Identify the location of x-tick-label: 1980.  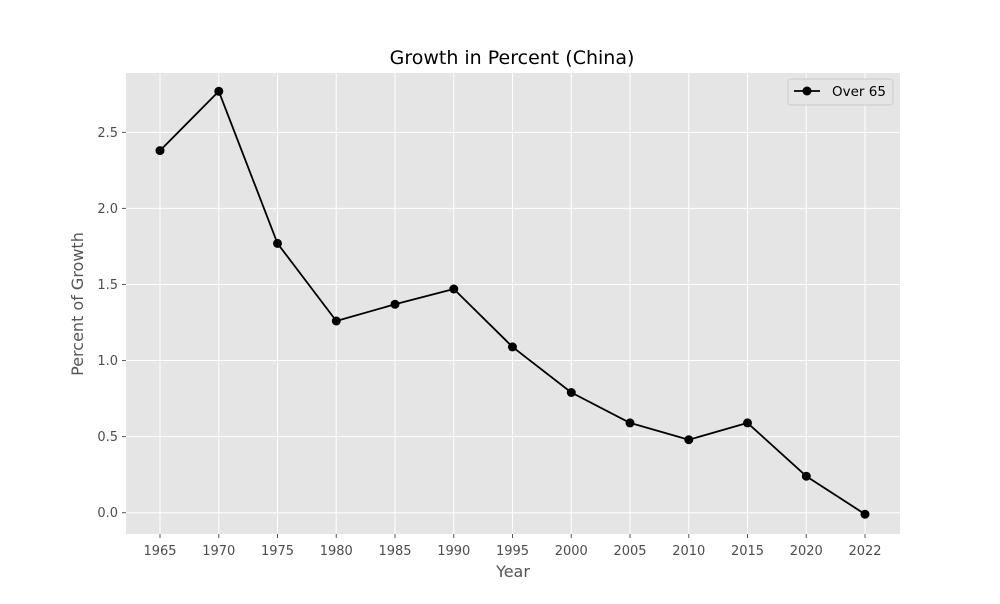
(336, 551).